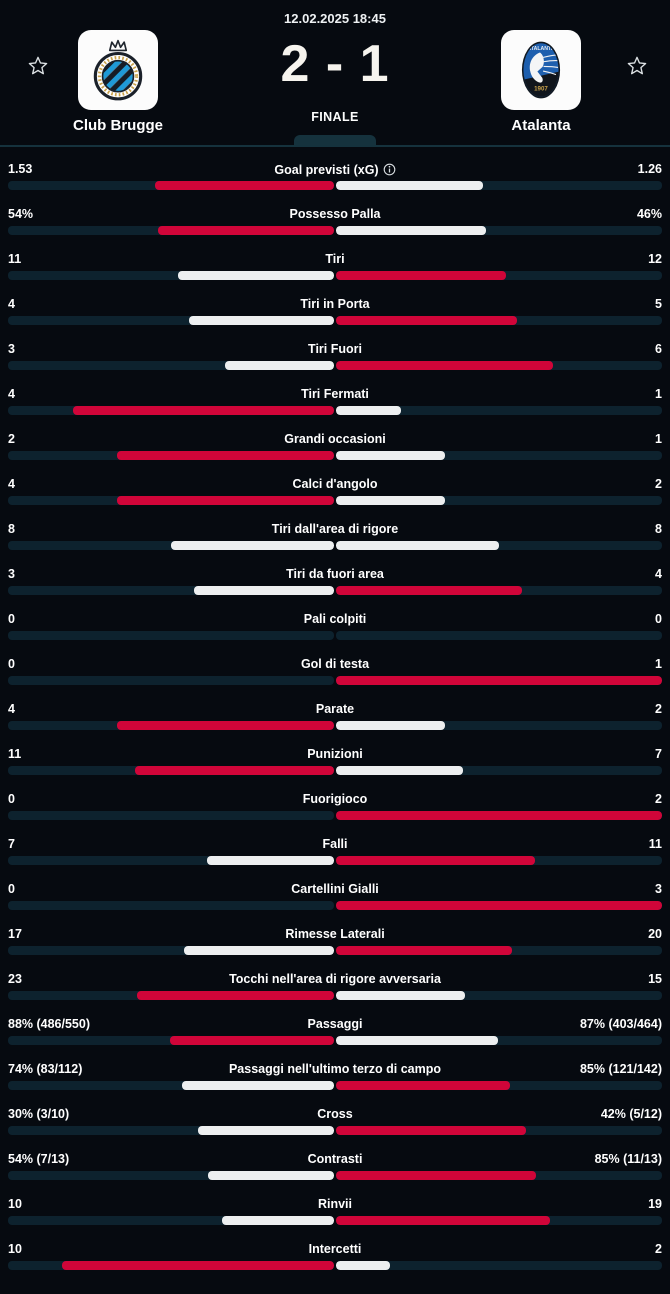 This screenshot has height=1294, width=670. I want to click on stat-label: Tocchi nell'area di rigore avversaria, so click(335, 979).